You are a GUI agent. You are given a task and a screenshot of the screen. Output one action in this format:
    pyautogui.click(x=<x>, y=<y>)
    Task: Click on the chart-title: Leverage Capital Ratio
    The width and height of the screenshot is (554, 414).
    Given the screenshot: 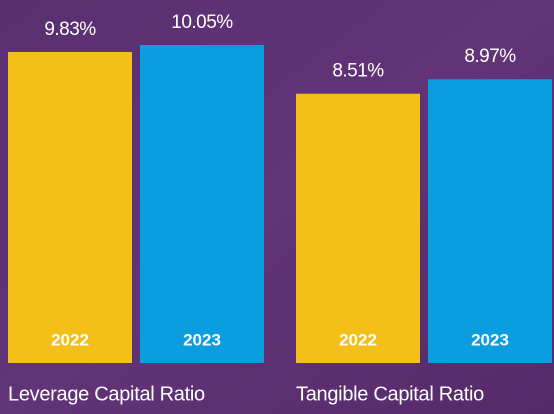 What is the action you would take?
    pyautogui.click(x=106, y=394)
    